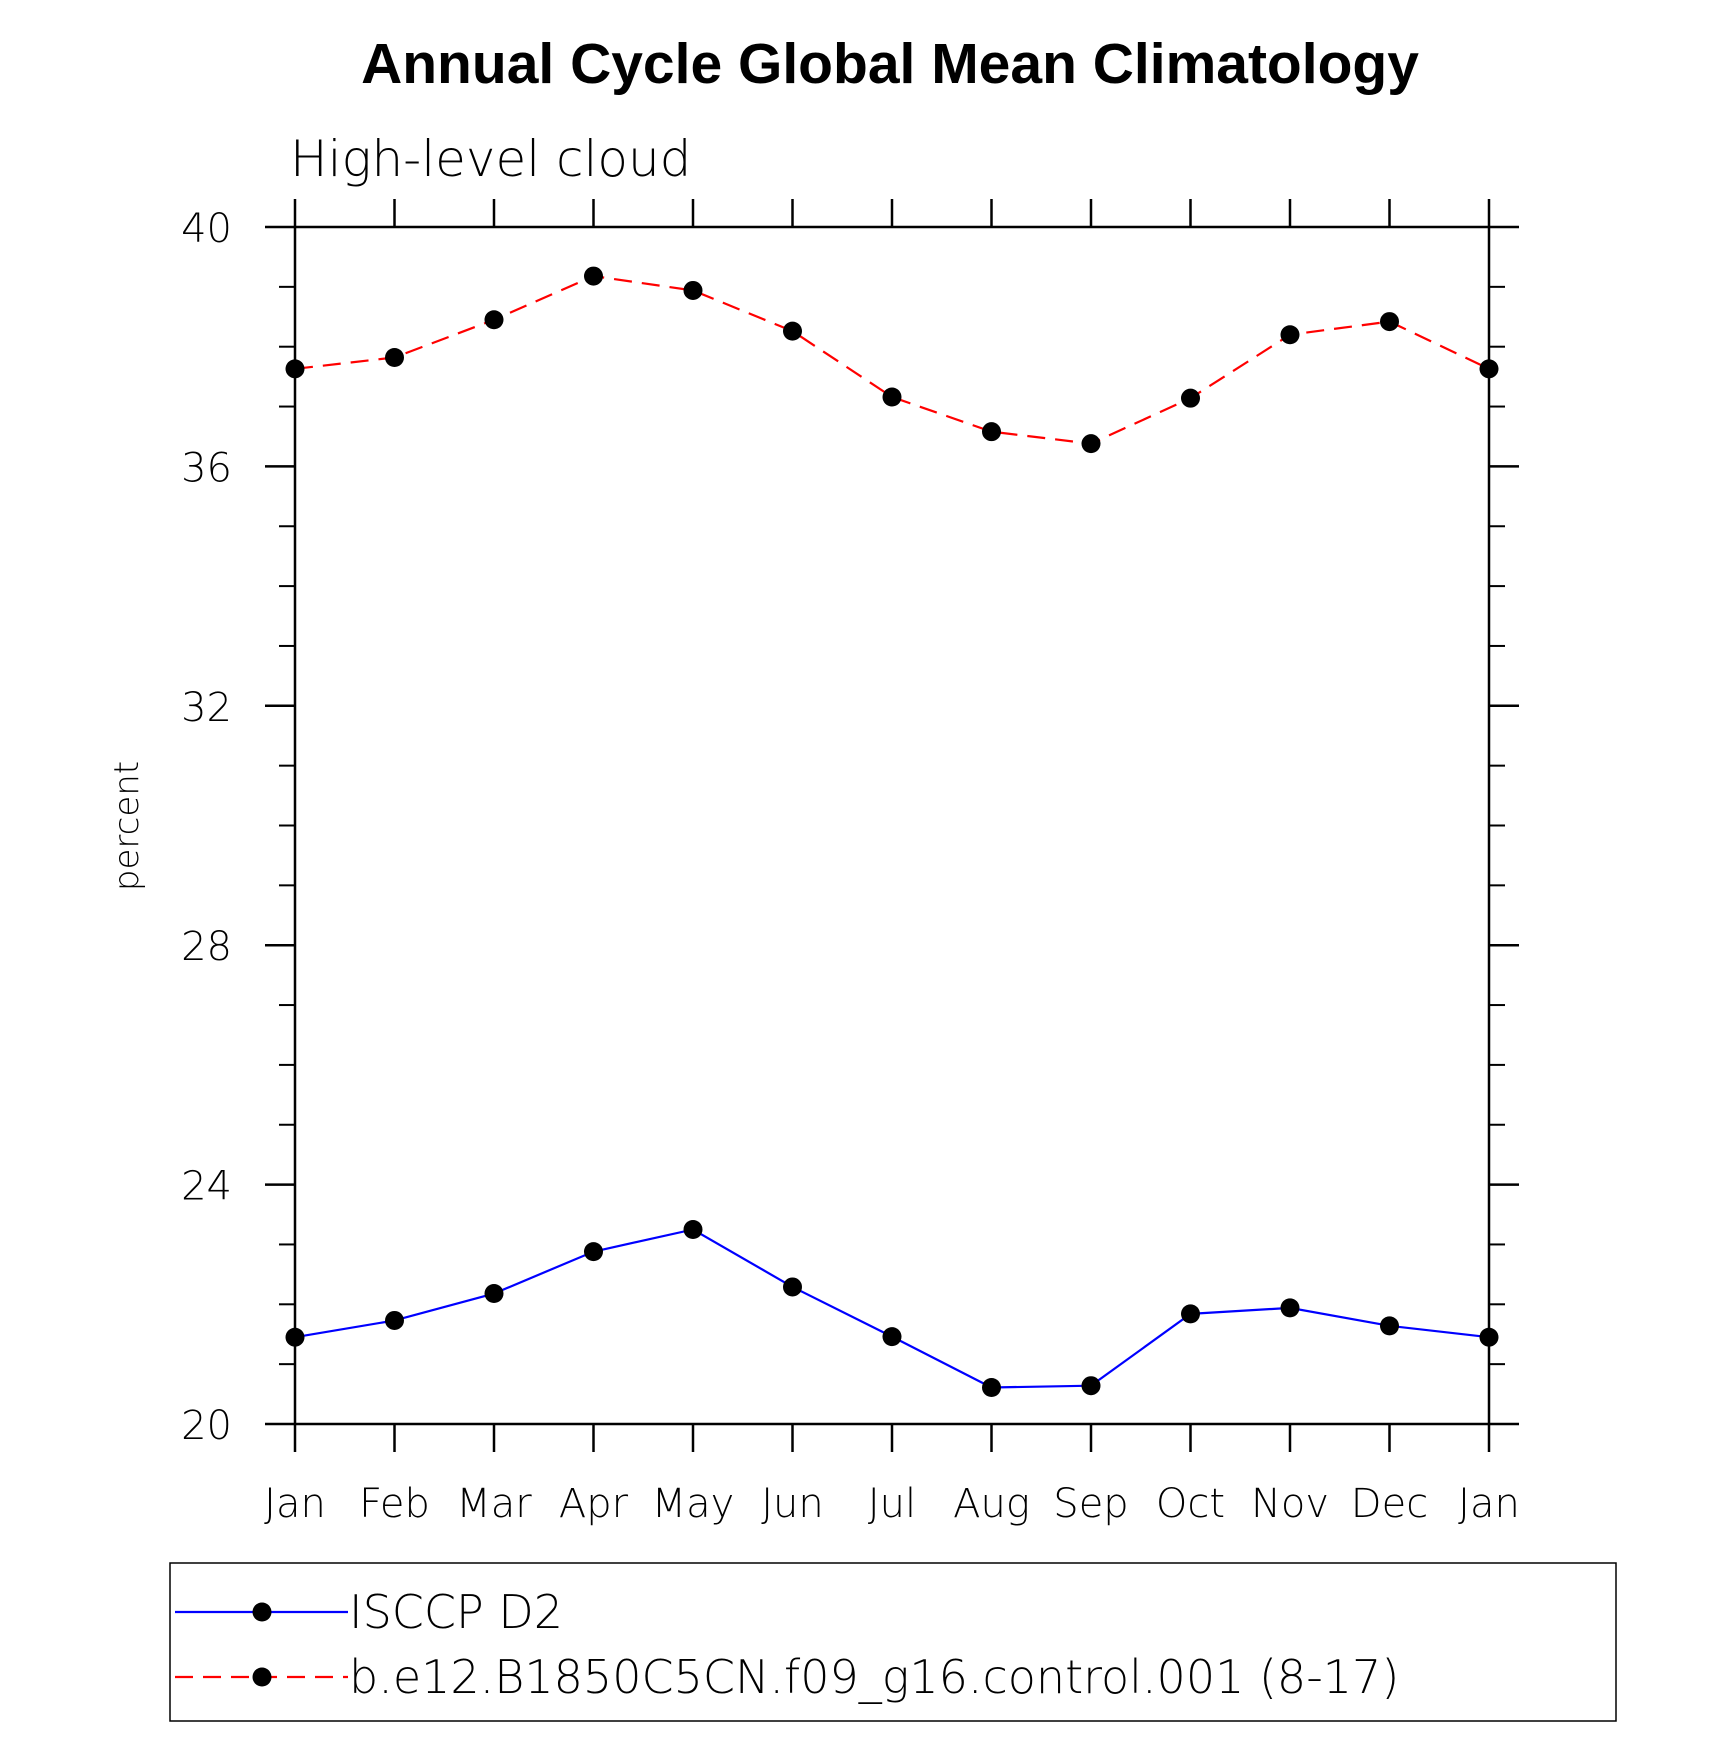 The width and height of the screenshot is (1710, 1753). What do you see at coordinates (991, 1504) in the screenshot?
I see `x-tick-label: Aug` at bounding box center [991, 1504].